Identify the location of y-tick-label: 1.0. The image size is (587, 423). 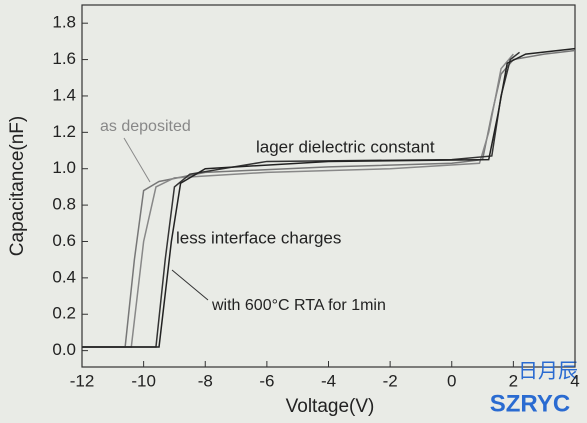
(64, 167).